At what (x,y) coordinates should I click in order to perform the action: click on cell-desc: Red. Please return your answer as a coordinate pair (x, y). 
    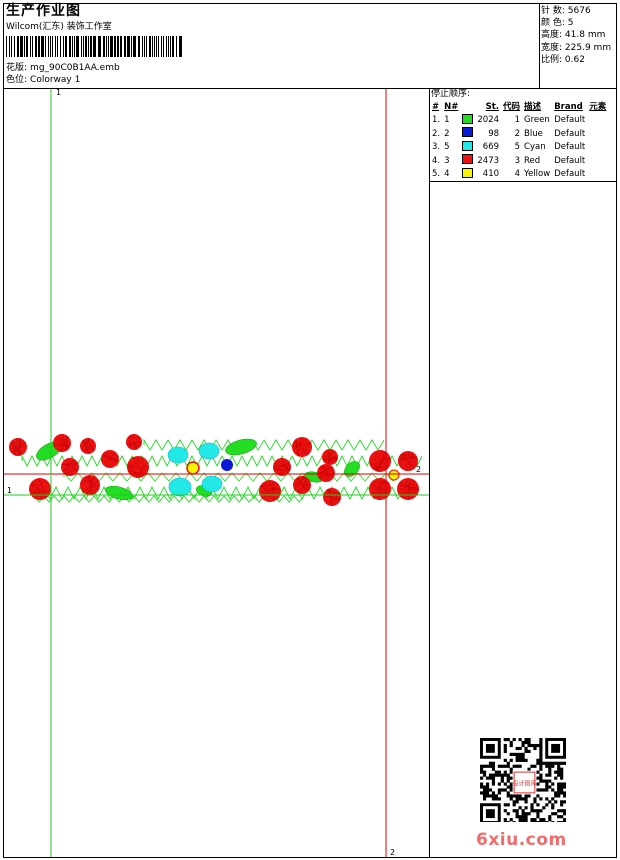
    Looking at the image, I should click on (532, 160).